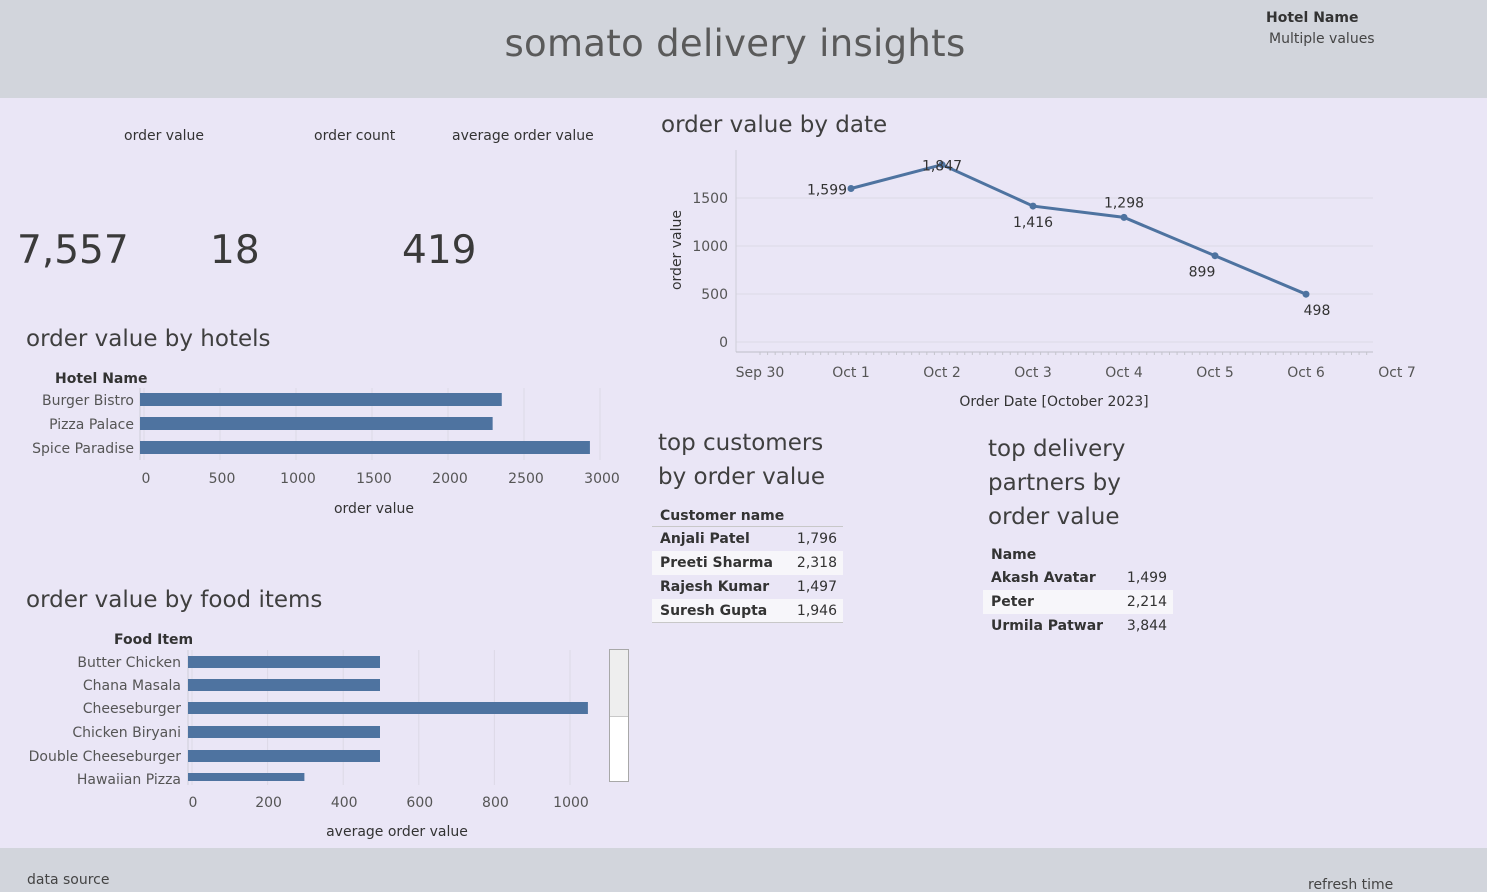 The height and width of the screenshot is (892, 1487). What do you see at coordinates (851, 373) in the screenshot?
I see `x-tick-label: Oct 1` at bounding box center [851, 373].